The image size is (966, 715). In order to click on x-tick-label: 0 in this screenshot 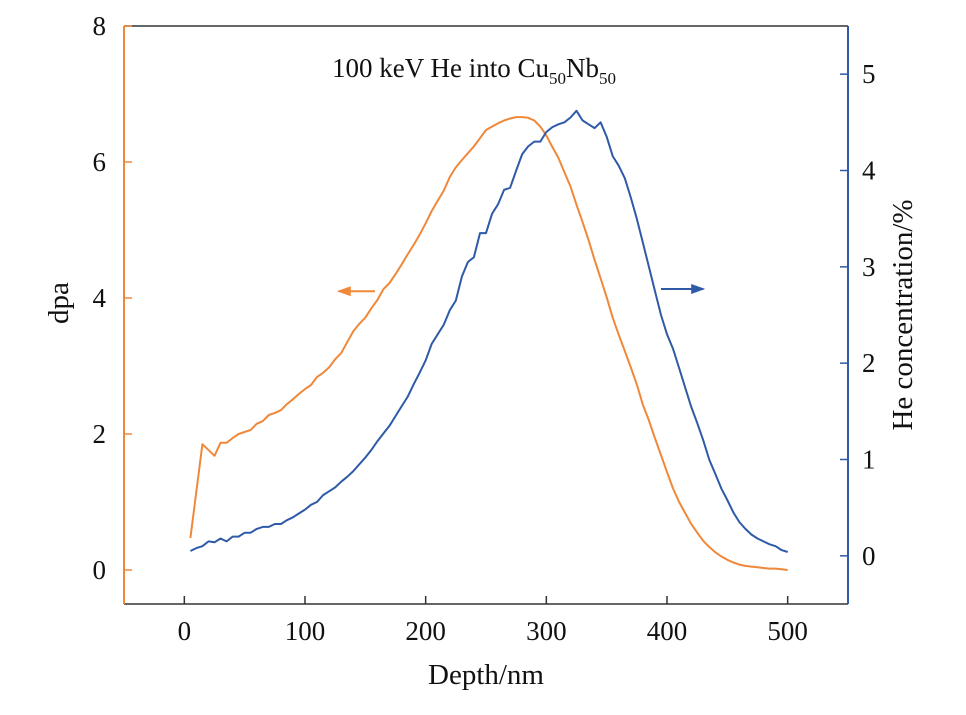, I will do `click(185, 631)`.